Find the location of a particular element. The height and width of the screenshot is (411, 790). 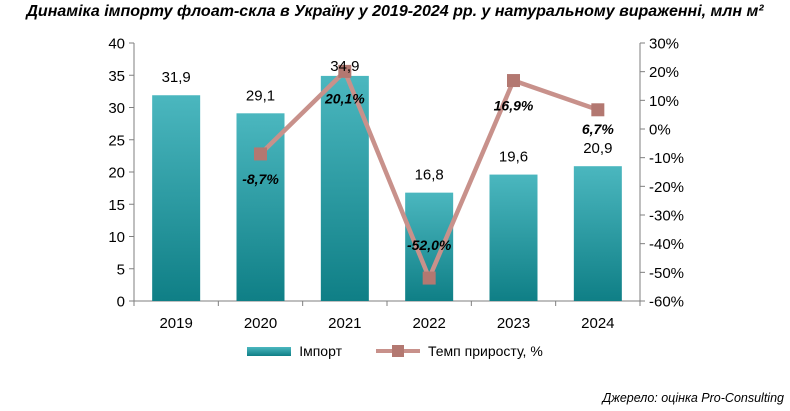

growth-value-label: -8,7% is located at coordinates (260, 179).